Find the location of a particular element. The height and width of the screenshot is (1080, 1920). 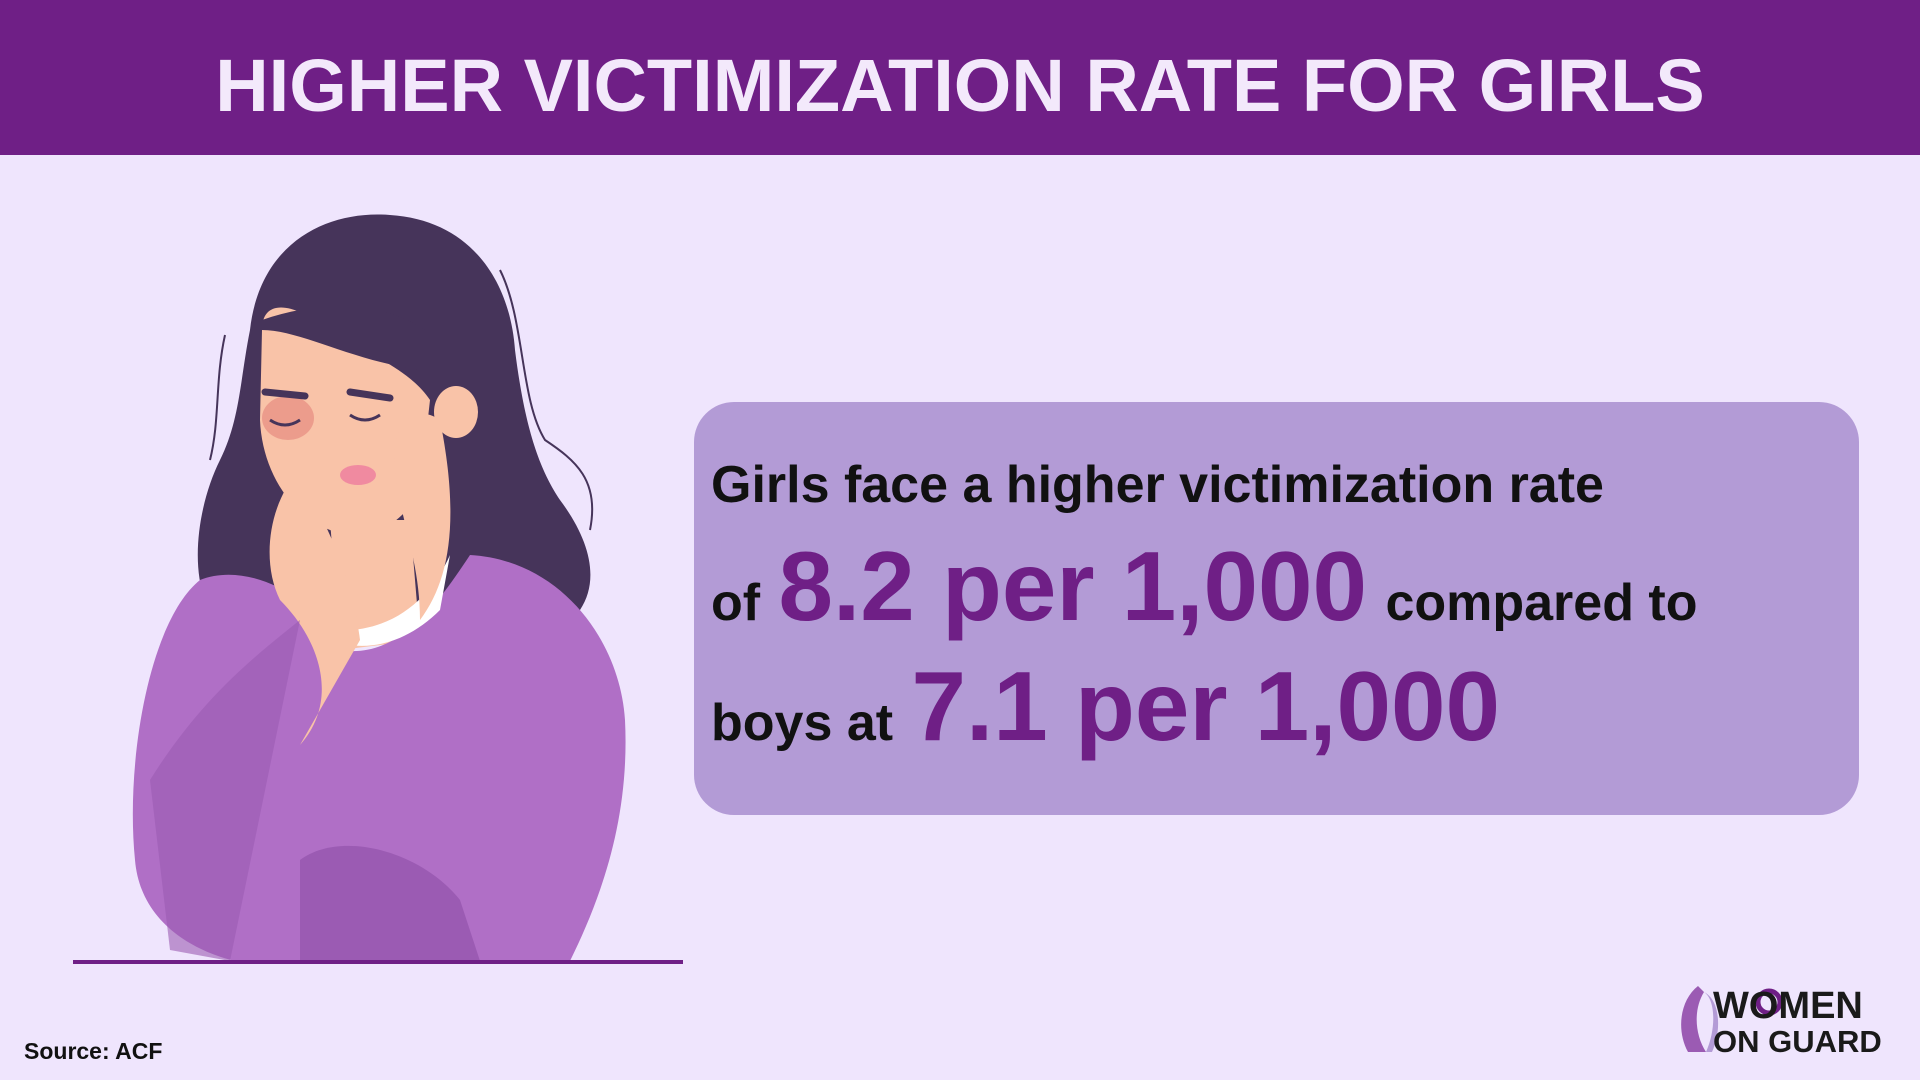

callout-figure: 8.2 per 1,000 is located at coordinates (1073, 586).